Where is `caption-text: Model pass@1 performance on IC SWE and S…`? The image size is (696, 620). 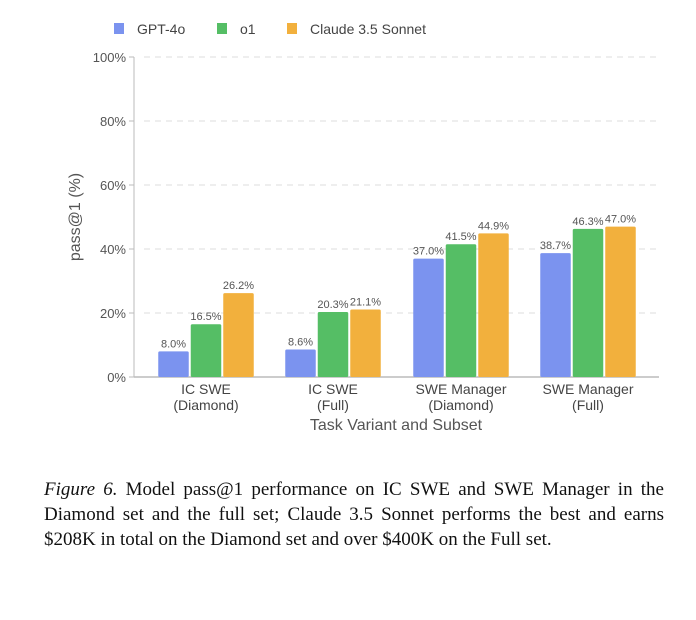
caption-text: Model pass@1 performance on IC SWE and S… is located at coordinates (354, 514).